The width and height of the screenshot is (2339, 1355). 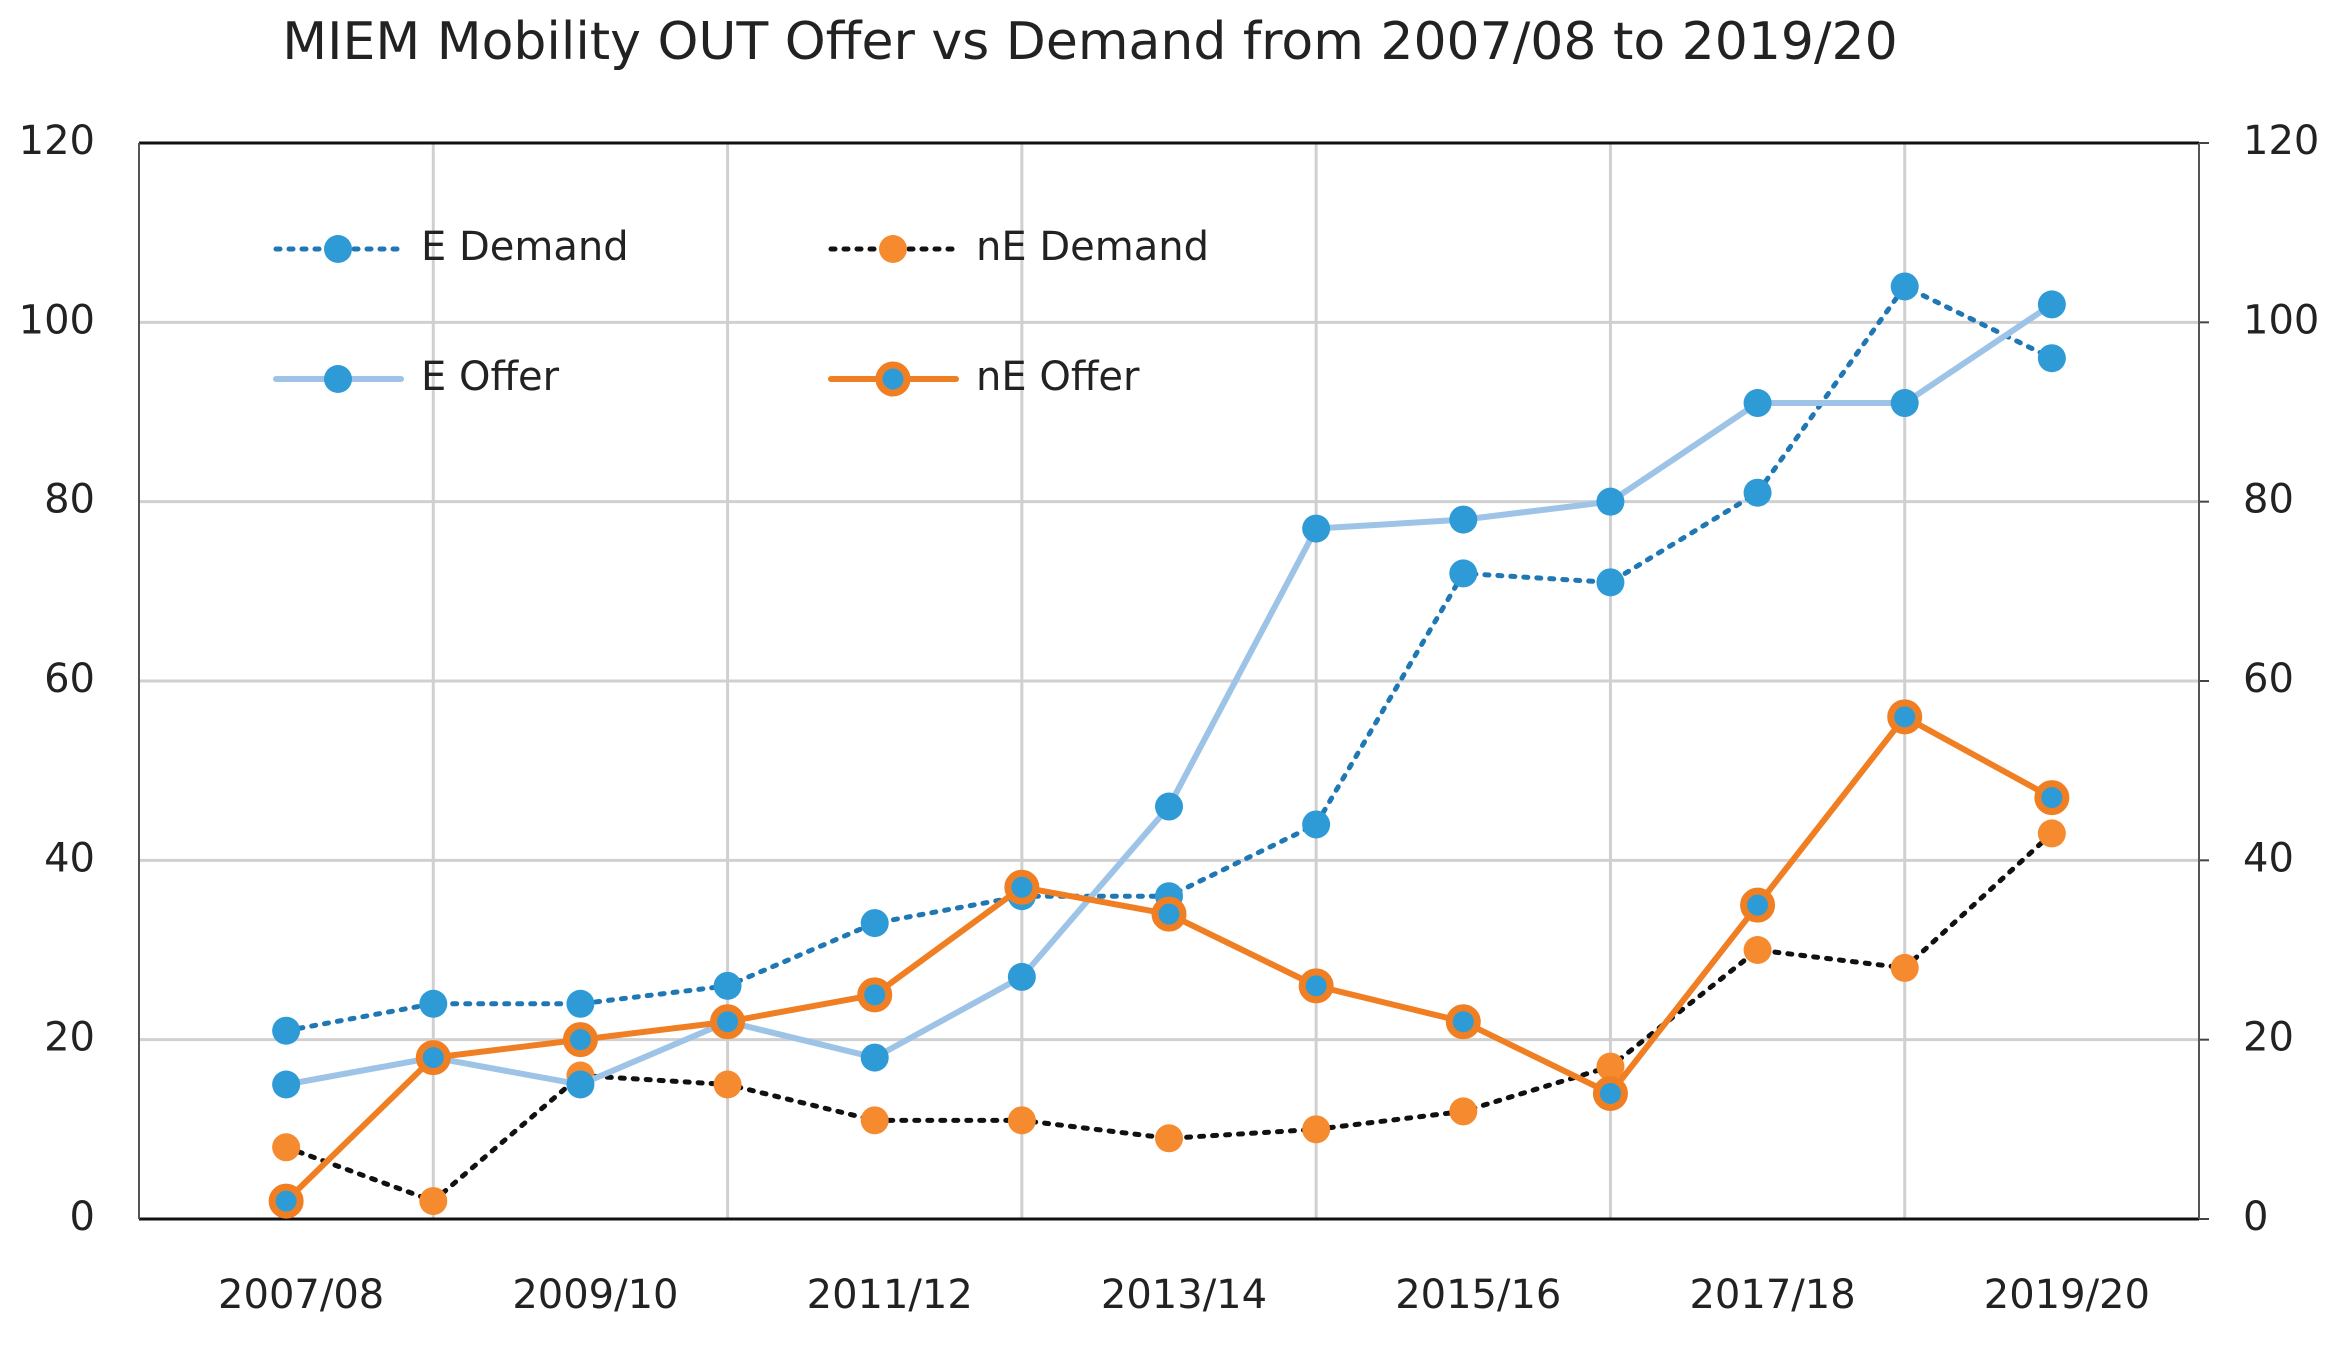 I want to click on legend-label: nE Offer, so click(x=1058, y=377).